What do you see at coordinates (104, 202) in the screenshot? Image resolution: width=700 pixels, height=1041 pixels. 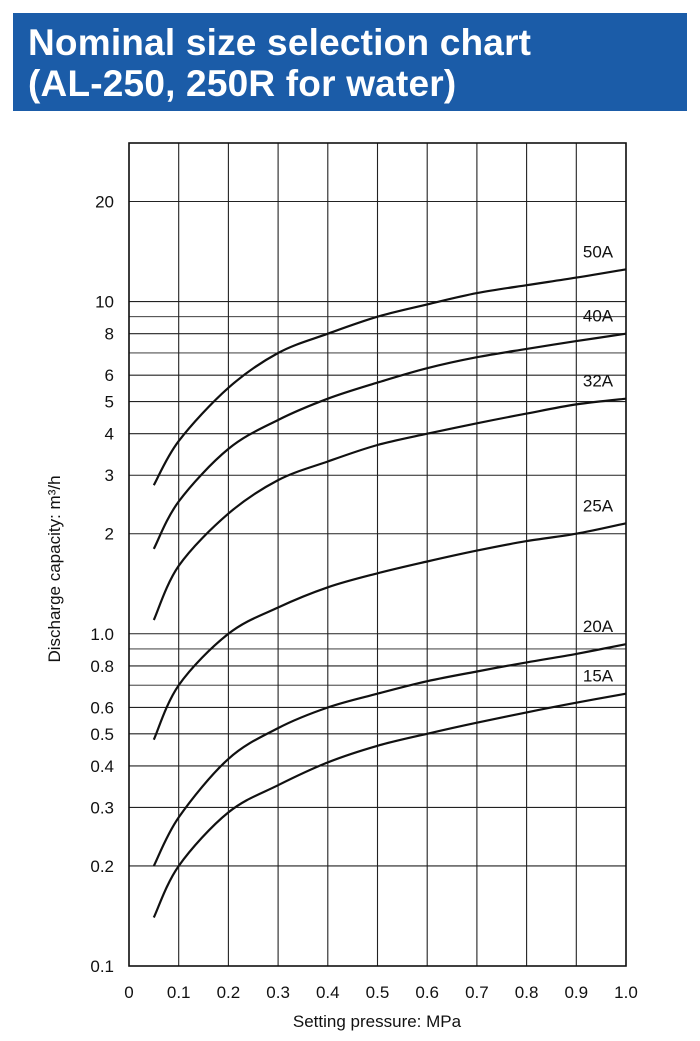 I see `y-tick-label: 20` at bounding box center [104, 202].